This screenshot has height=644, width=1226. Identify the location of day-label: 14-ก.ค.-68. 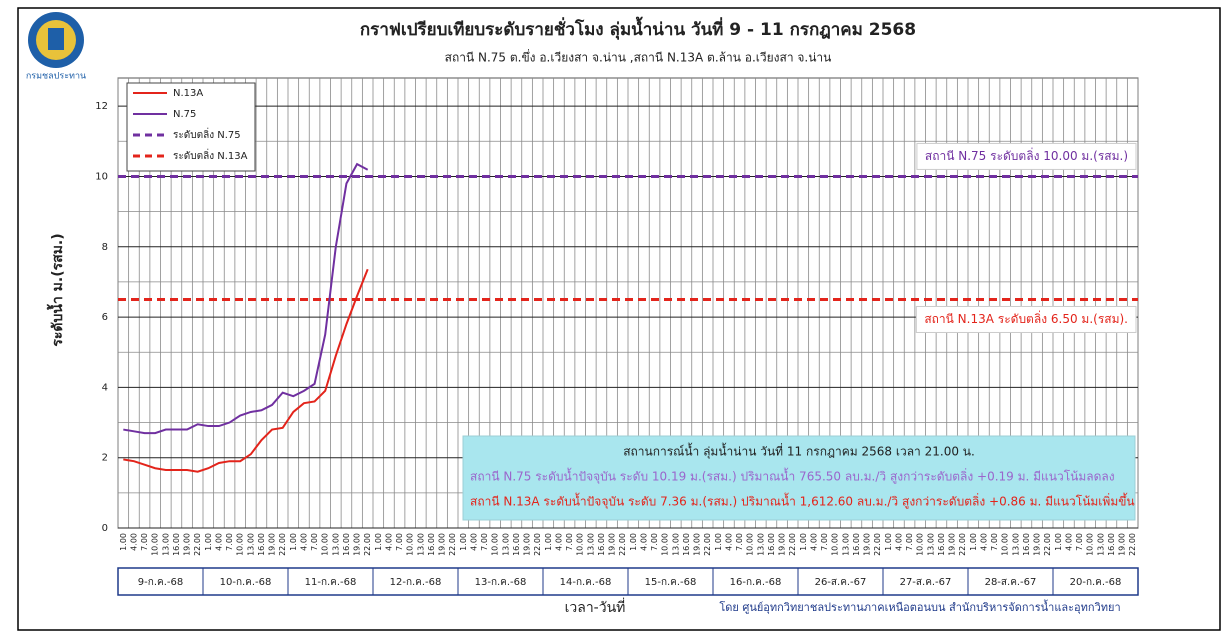
(586, 582).